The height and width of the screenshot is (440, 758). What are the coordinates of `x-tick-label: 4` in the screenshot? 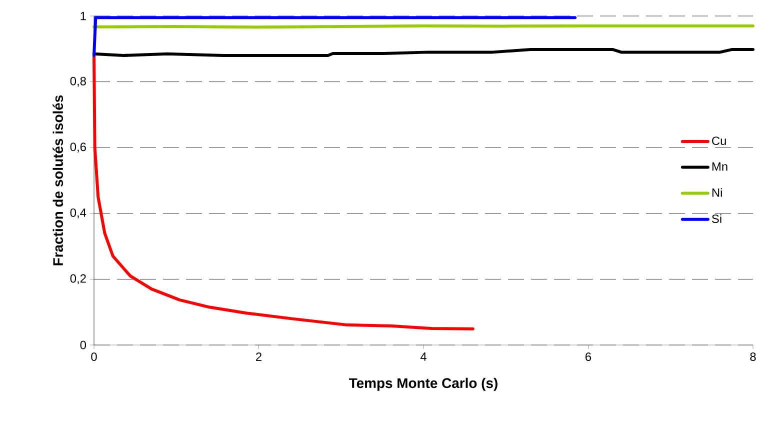 It's located at (423, 356).